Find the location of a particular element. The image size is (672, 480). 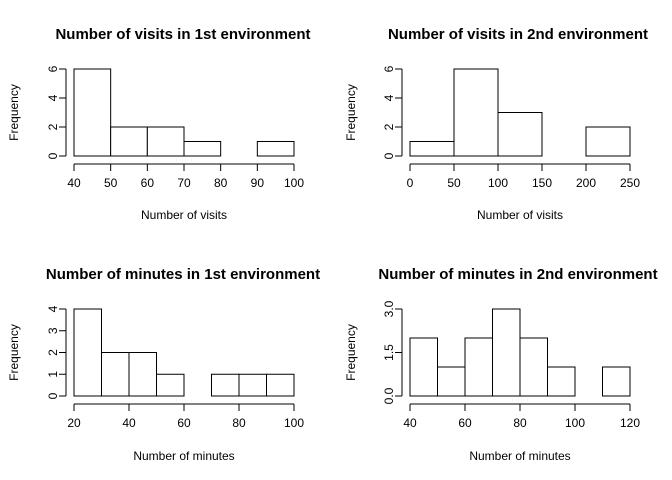

chart-title: Number of minutes in 2nd environment is located at coordinates (517, 274).